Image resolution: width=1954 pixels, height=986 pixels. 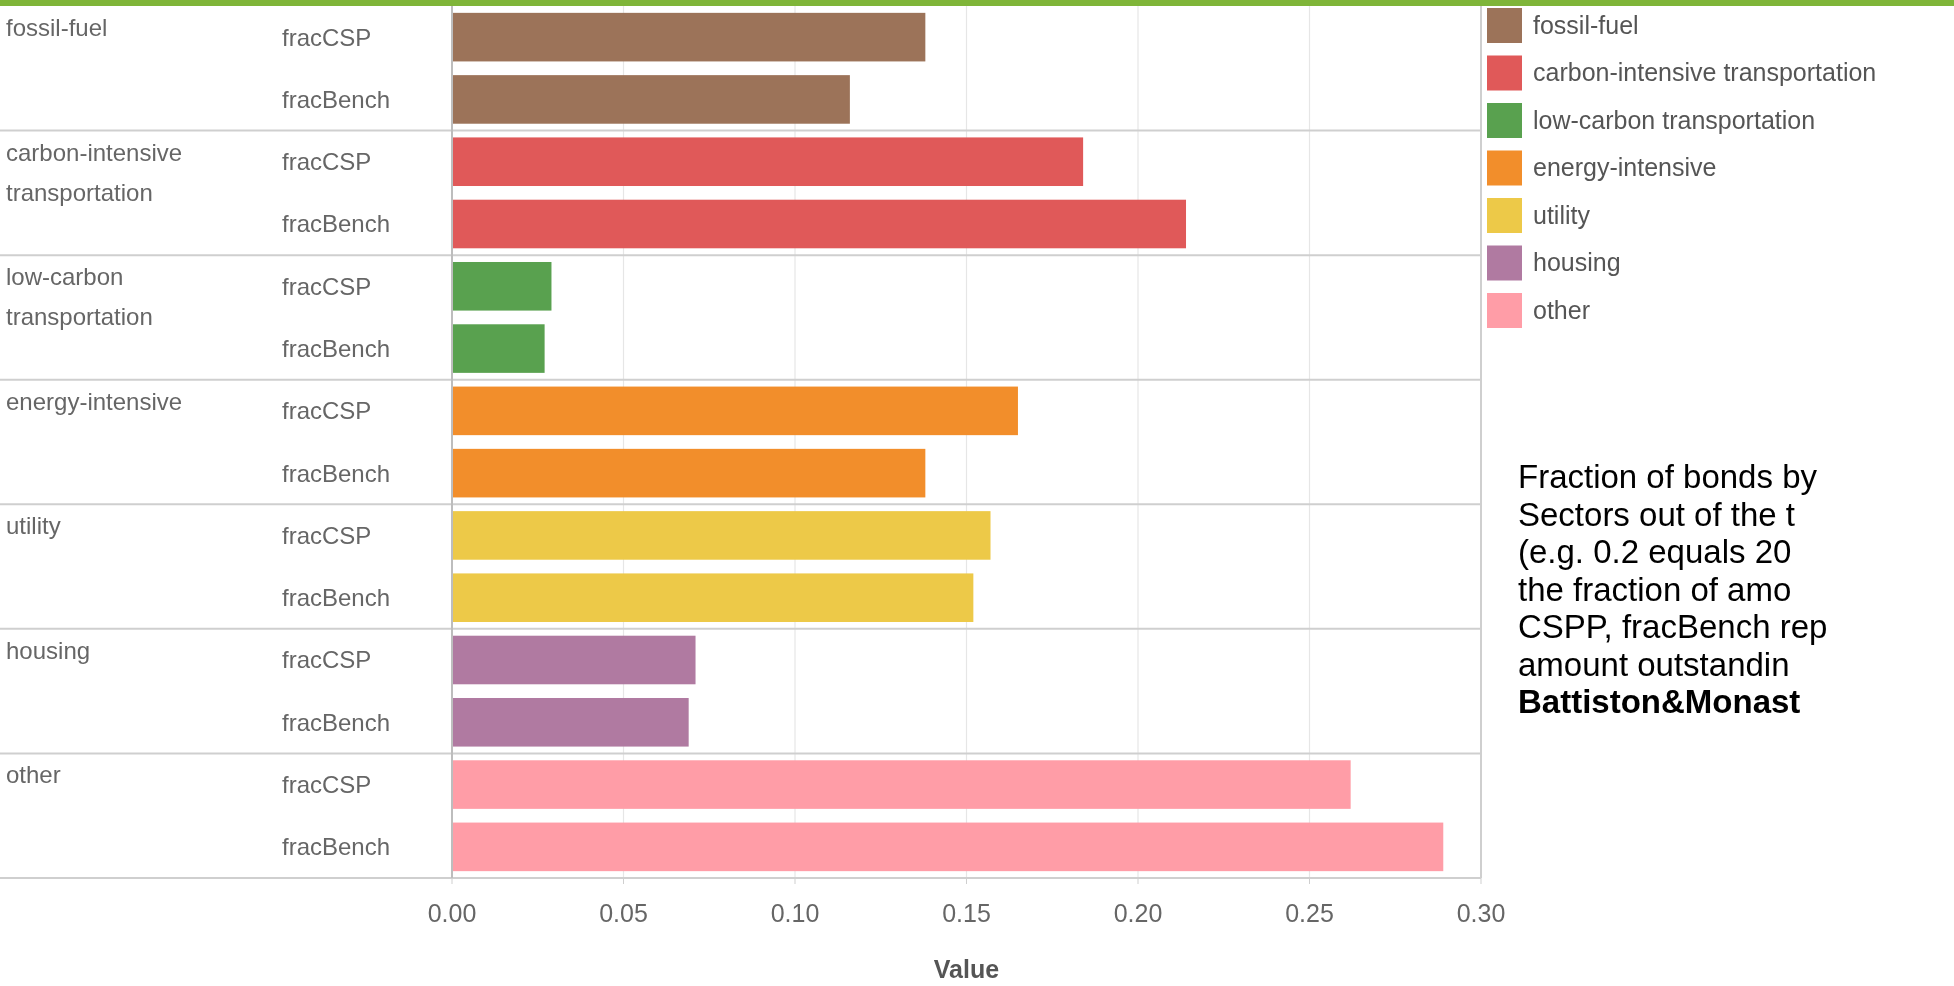 What do you see at coordinates (1705, 72) in the screenshot?
I see `legend-label: carbon-intensive transportation` at bounding box center [1705, 72].